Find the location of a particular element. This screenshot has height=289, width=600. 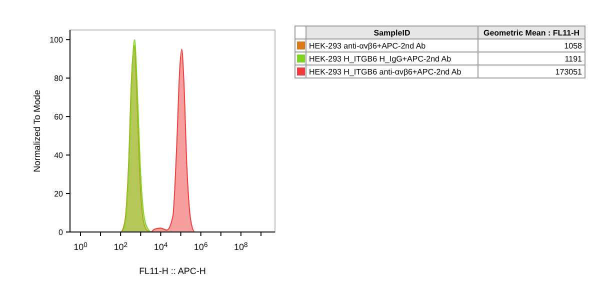

text: 1191 is located at coordinates (573, 59).